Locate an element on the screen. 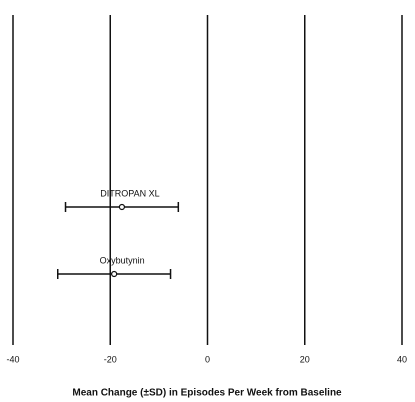 Image resolution: width=415 pixels, height=402 pixels. x-tick-label: -20 is located at coordinates (110, 359).